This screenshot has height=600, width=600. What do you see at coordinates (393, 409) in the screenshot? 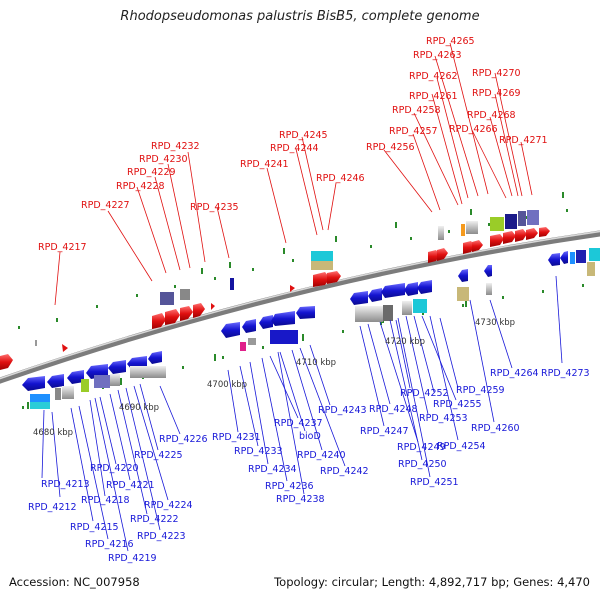
I see `gene-label: RPD_4248` at bounding box center [393, 409].